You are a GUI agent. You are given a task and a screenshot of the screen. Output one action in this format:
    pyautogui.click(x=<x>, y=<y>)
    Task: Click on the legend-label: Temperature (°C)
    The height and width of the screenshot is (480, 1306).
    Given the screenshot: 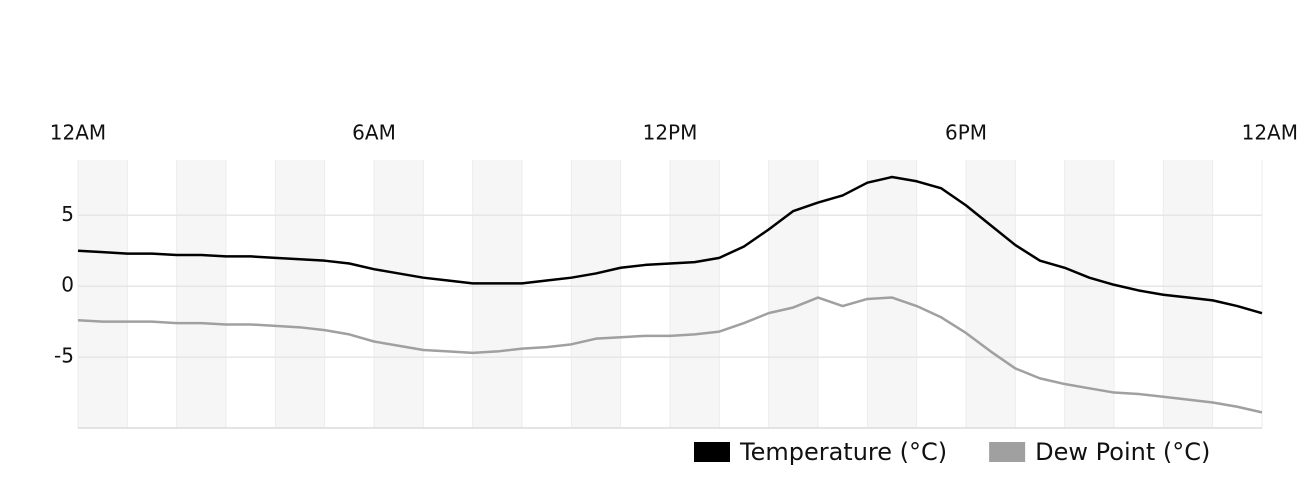 What is the action you would take?
    pyautogui.click(x=843, y=452)
    